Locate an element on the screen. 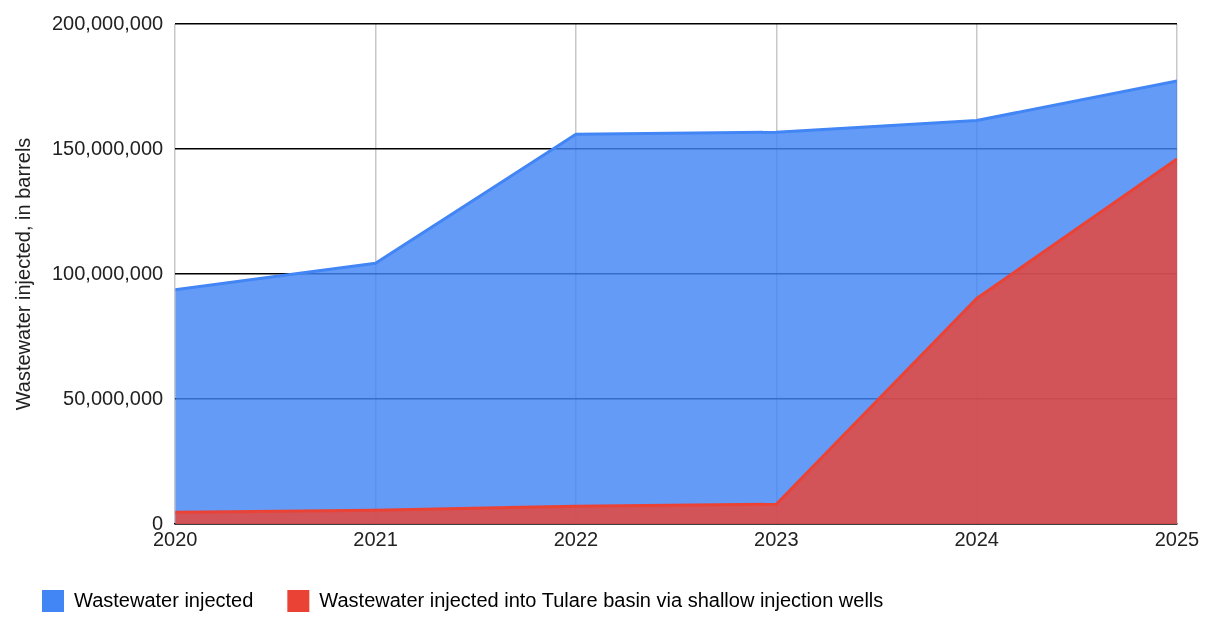 The width and height of the screenshot is (1213, 622). legend-label: Wastewater injected into Tulare basin via shallow injection wells is located at coordinates (601, 599).